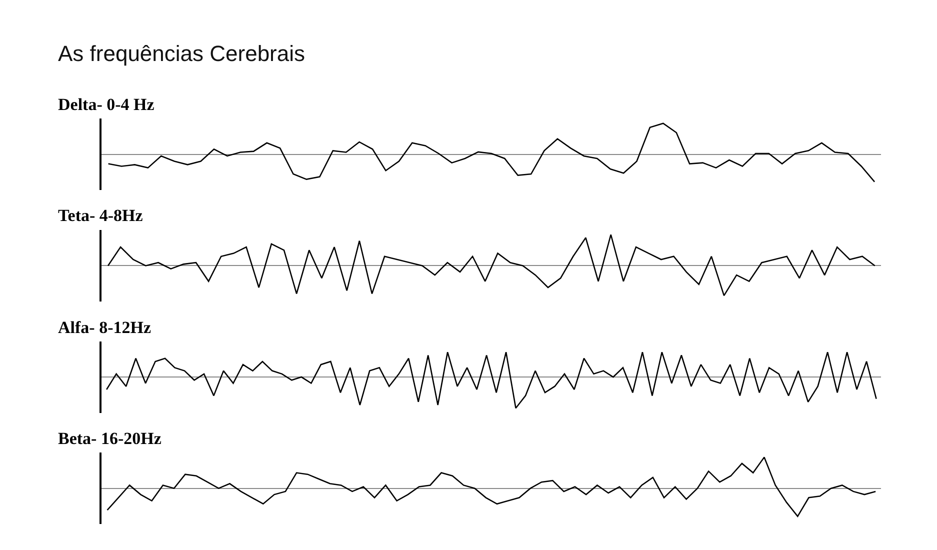 Image resolution: width=937 pixels, height=550 pixels. Describe the element at coordinates (105, 327) in the screenshot. I see `chart-subtitle: Alfa- 8-12Hz` at that location.